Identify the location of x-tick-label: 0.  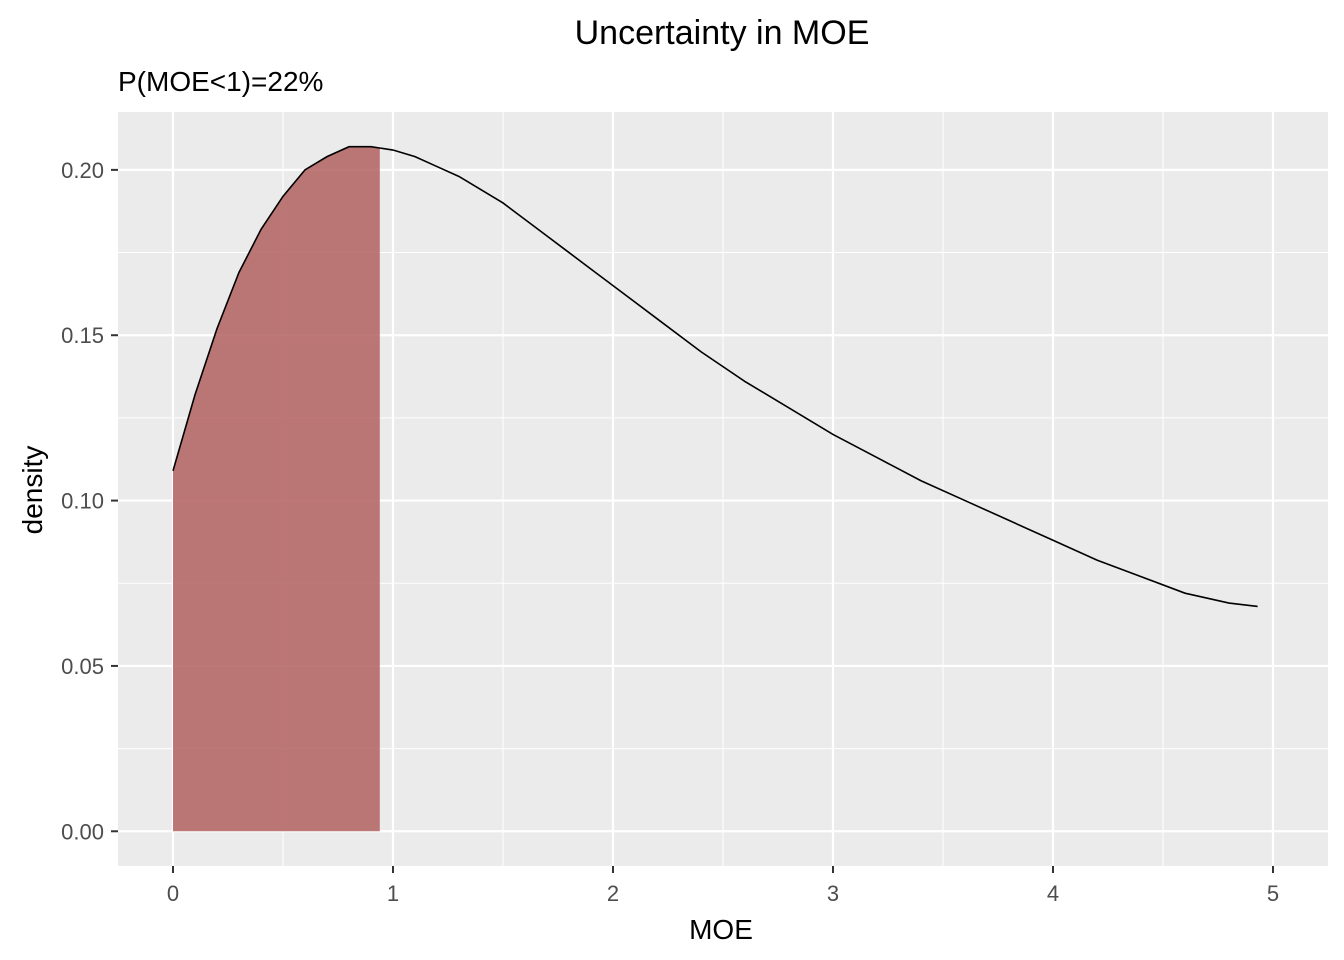
(173, 893).